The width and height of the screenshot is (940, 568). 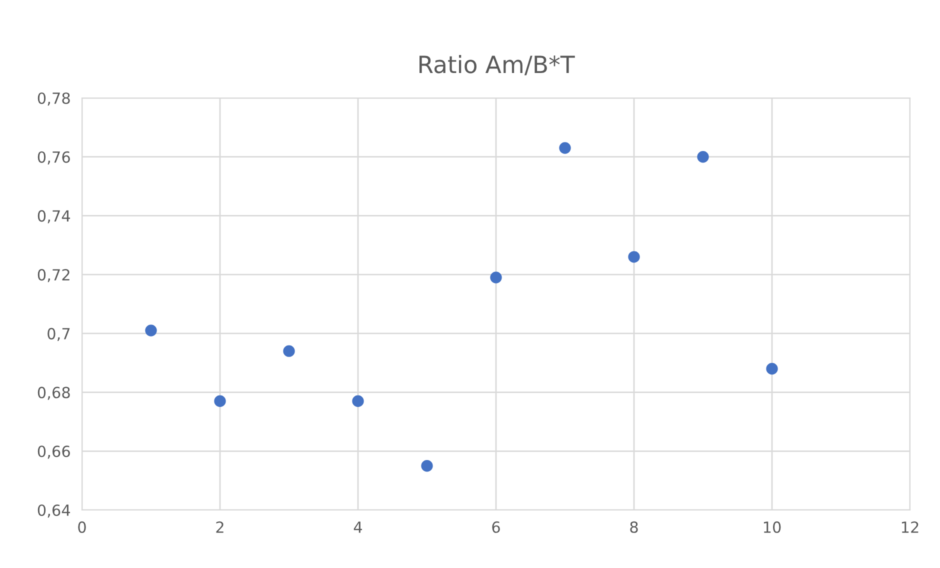 What do you see at coordinates (54, 275) in the screenshot?
I see `y-tick-label: 0,72` at bounding box center [54, 275].